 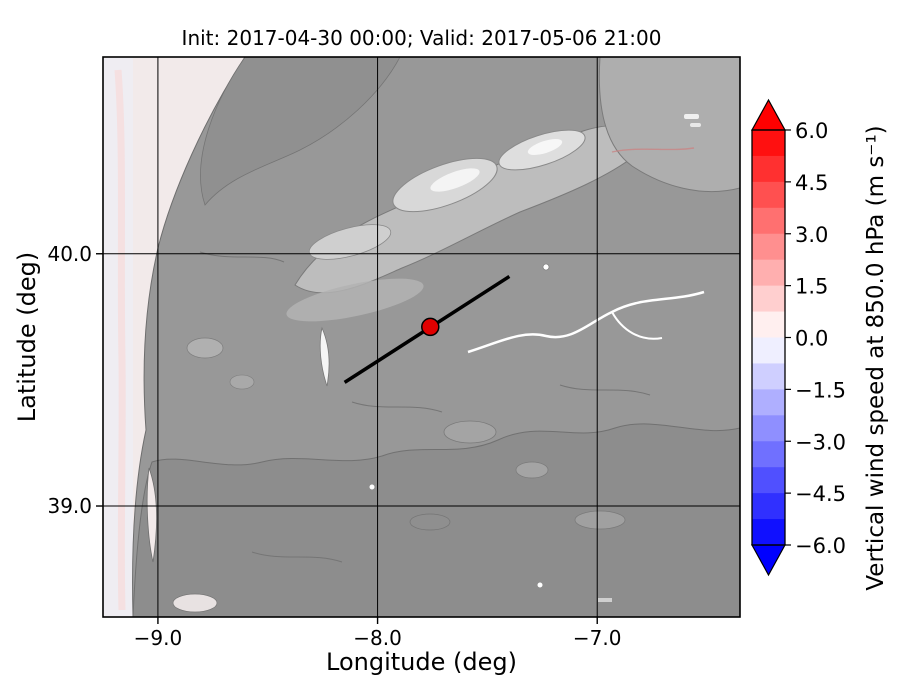 What do you see at coordinates (811, 287) in the screenshot?
I see `colorbar-tick-label: 1.5` at bounding box center [811, 287].